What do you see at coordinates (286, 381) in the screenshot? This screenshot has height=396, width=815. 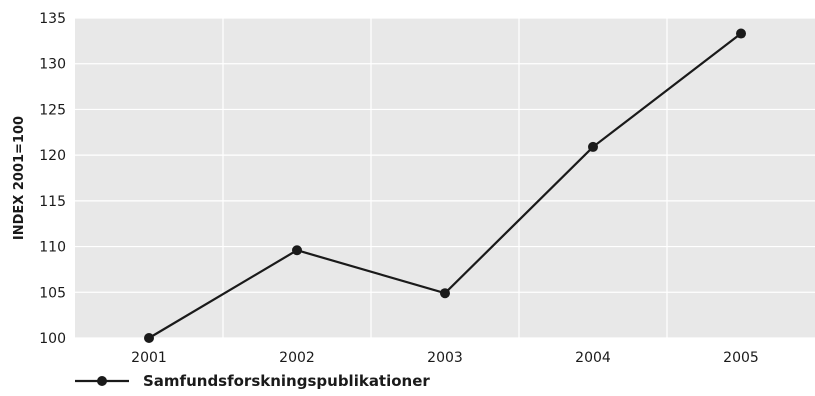 I see `legend-label: Samfundsforskningspublikationer` at bounding box center [286, 381].